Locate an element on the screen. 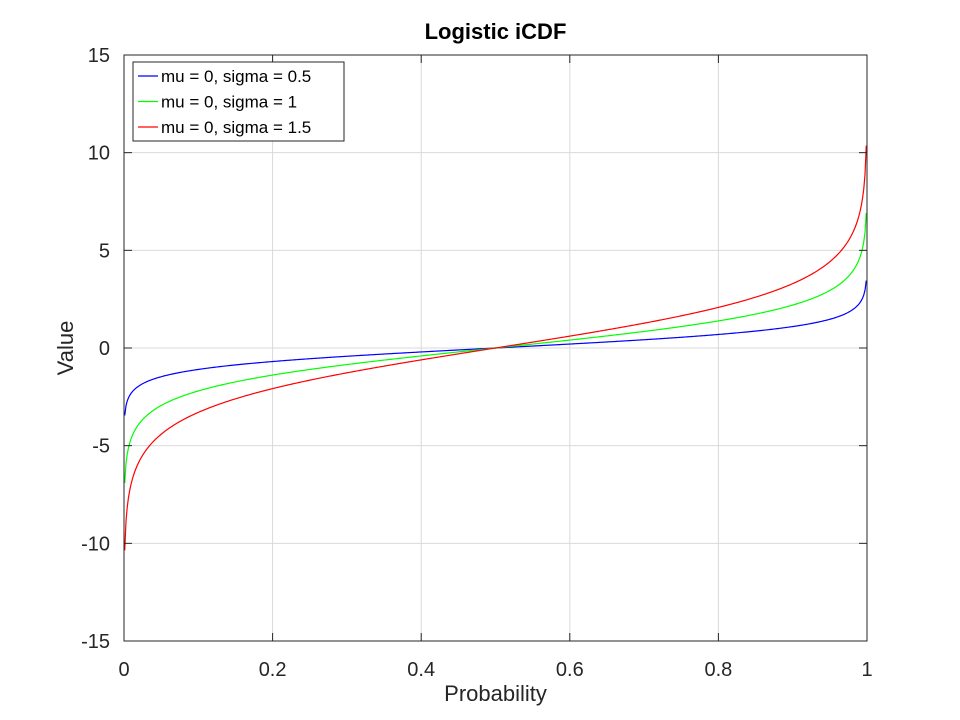 This screenshot has width=960, height=720. legend-label: mu = 0, sigma = 1.5 is located at coordinates (236, 127).